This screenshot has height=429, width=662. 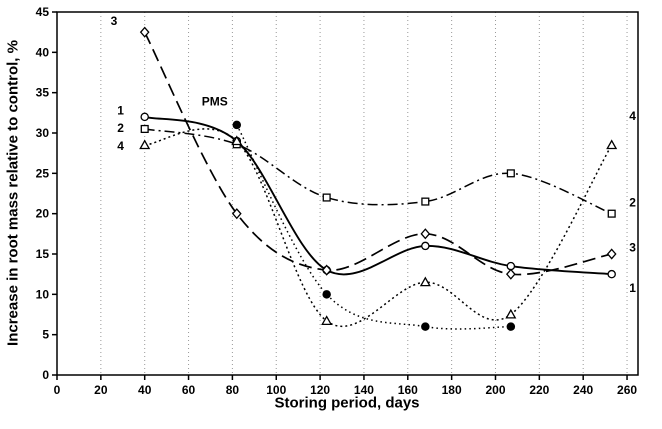 I want to click on x-axis-title: Storing period, days, so click(x=347, y=403).